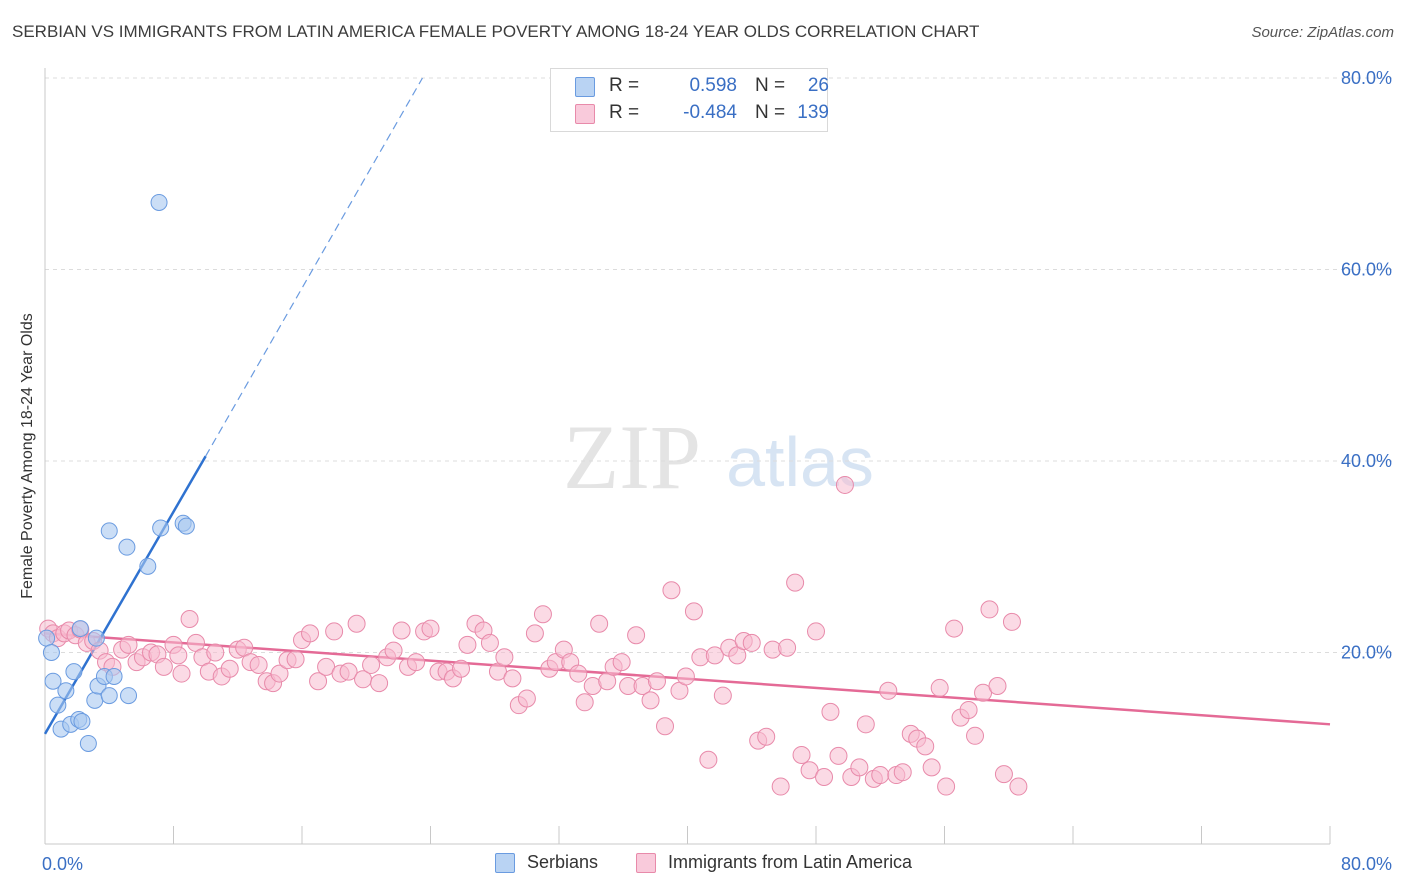 The width and height of the screenshot is (1406, 892). What do you see at coordinates (818, 85) in the screenshot?
I see `legend-n-value: 26` at bounding box center [818, 85].